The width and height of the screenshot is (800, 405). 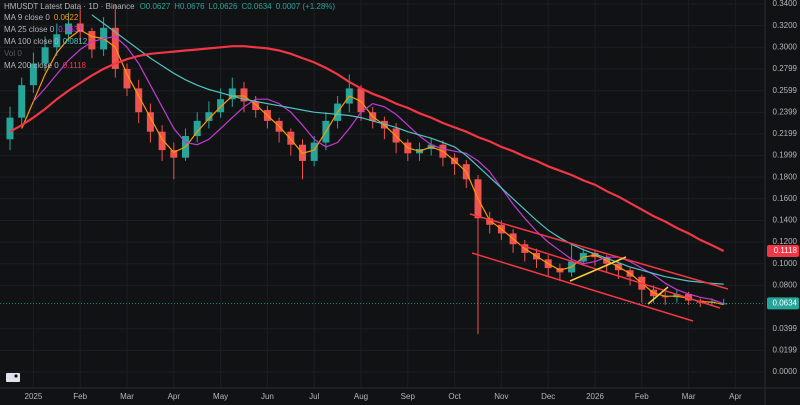 I want to click on legend-name: MA 25 close 0, so click(x=29, y=29).